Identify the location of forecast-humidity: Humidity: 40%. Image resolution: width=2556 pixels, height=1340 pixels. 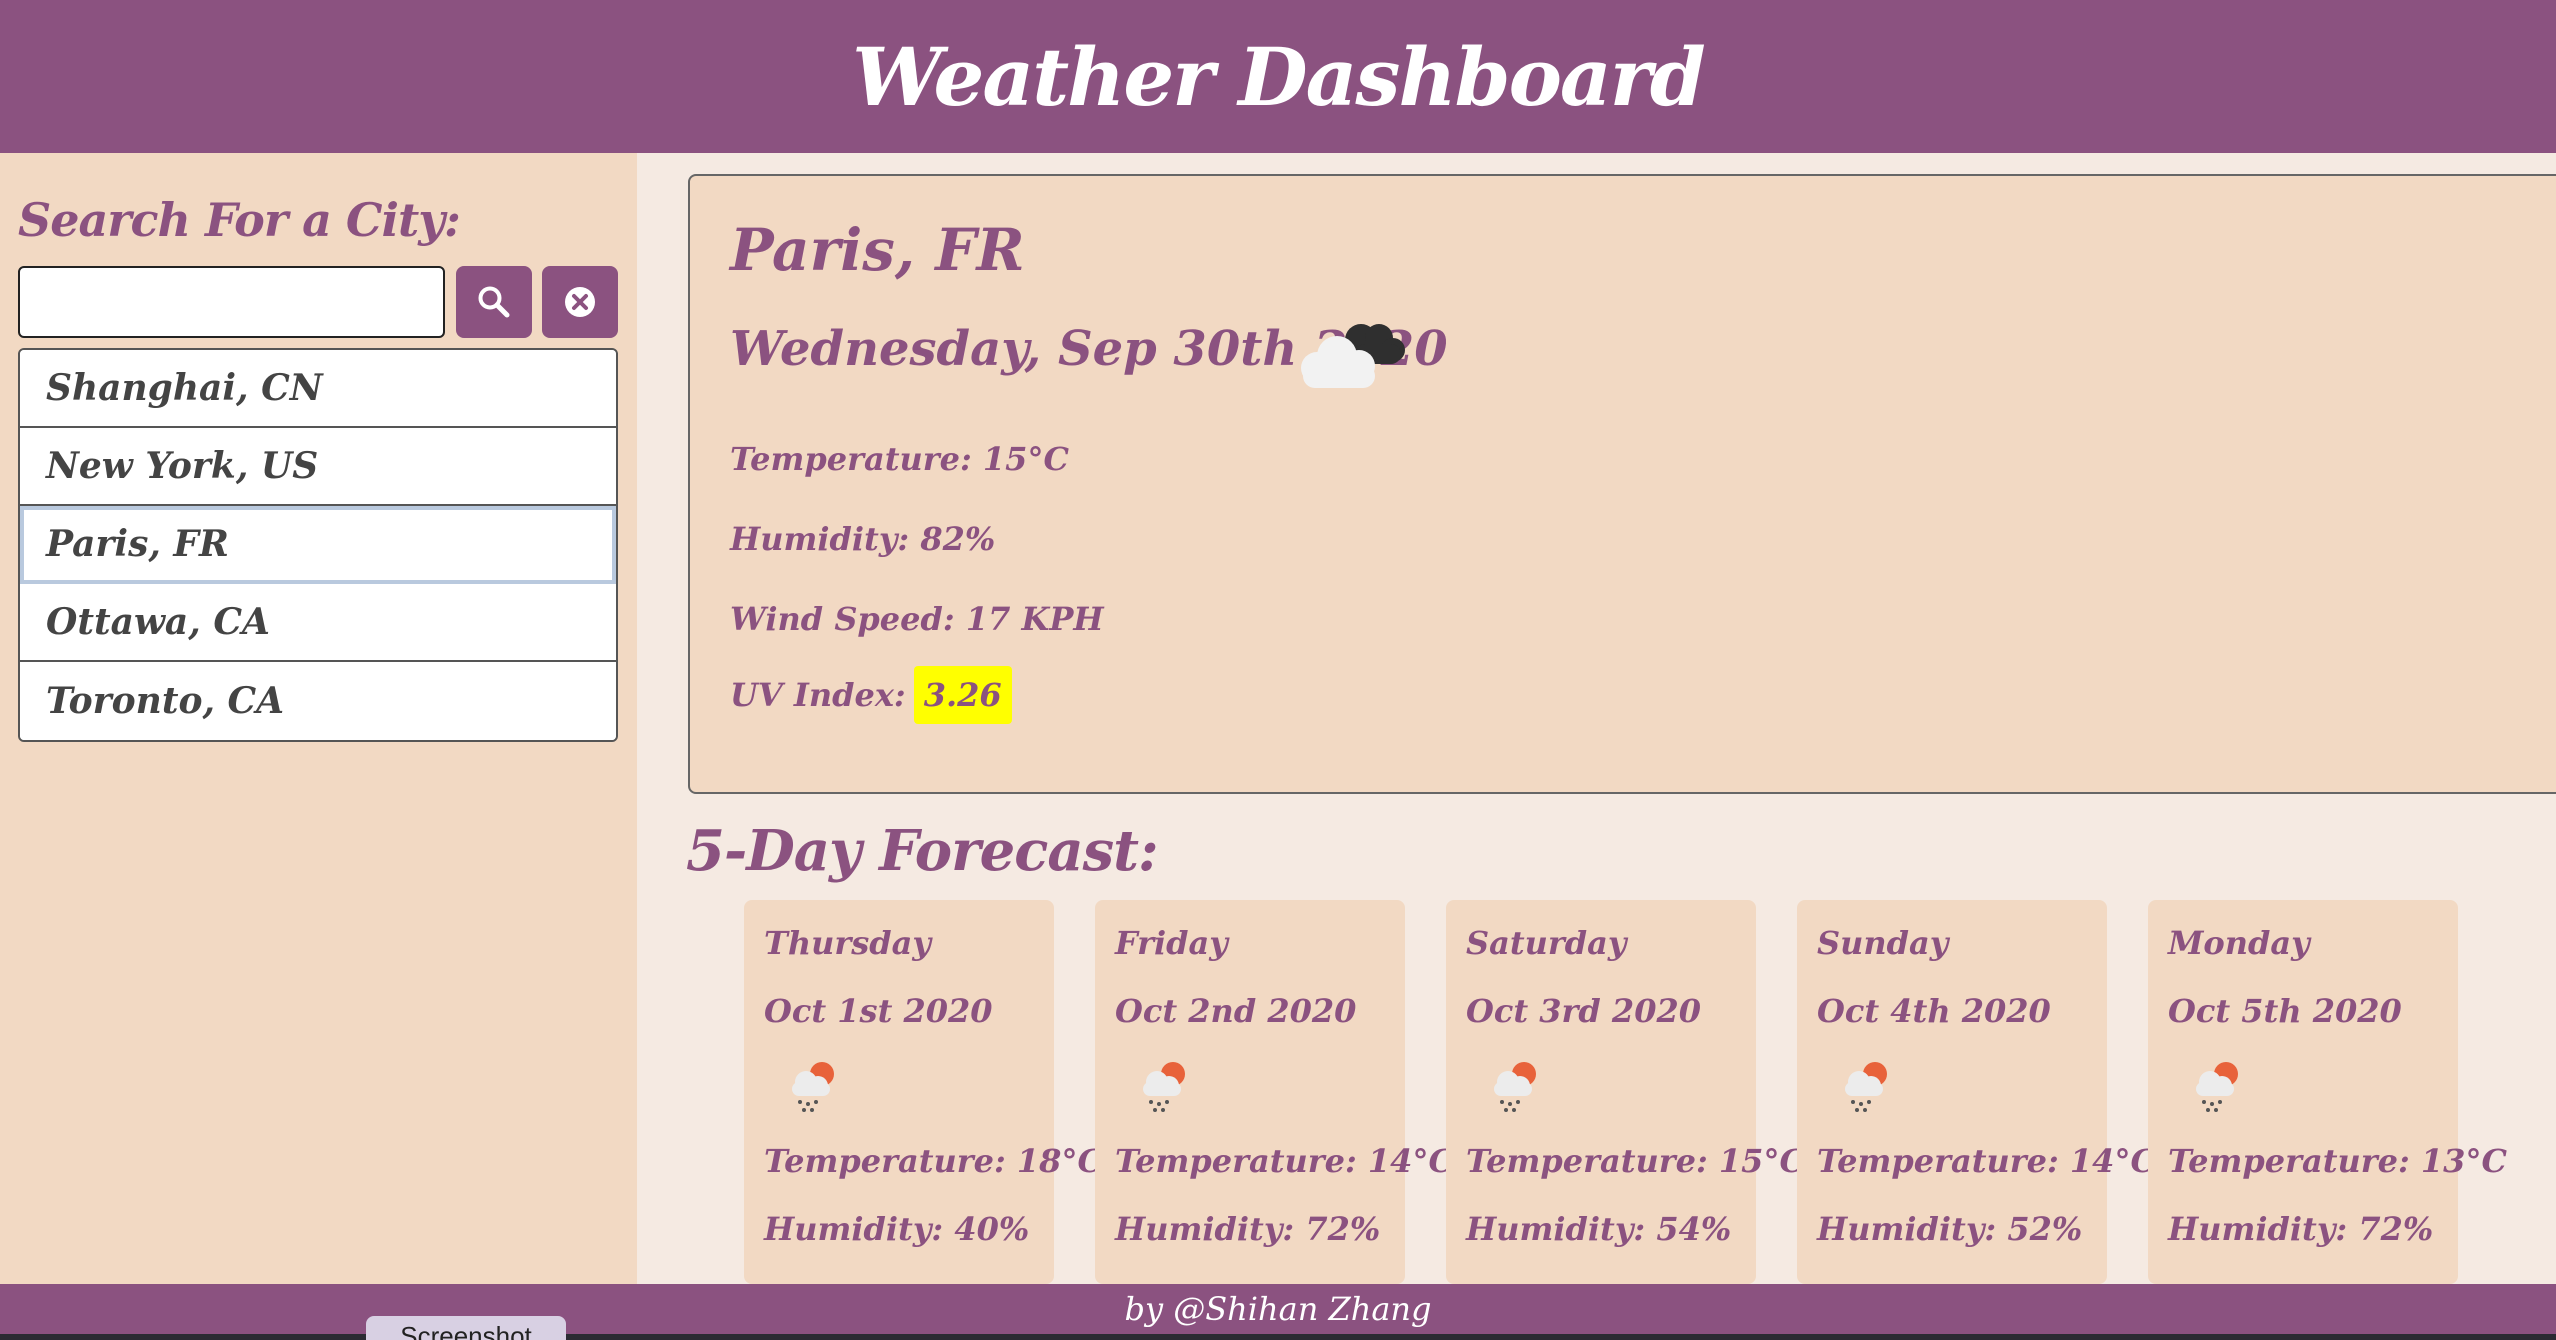
(897, 1229).